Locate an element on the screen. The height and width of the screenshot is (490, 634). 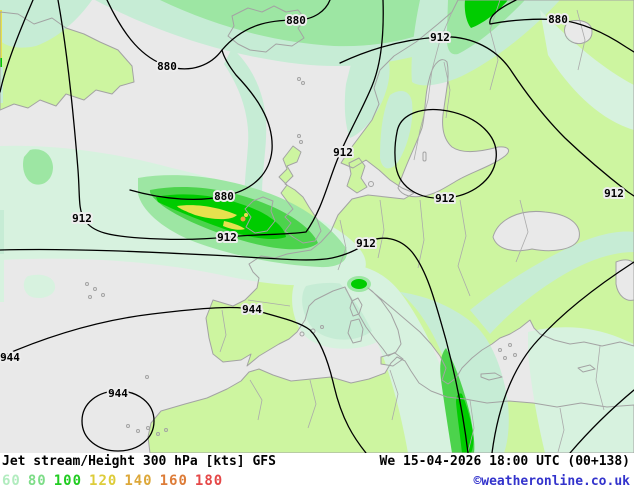
legend-value: 80 is located at coordinates (37, 481).